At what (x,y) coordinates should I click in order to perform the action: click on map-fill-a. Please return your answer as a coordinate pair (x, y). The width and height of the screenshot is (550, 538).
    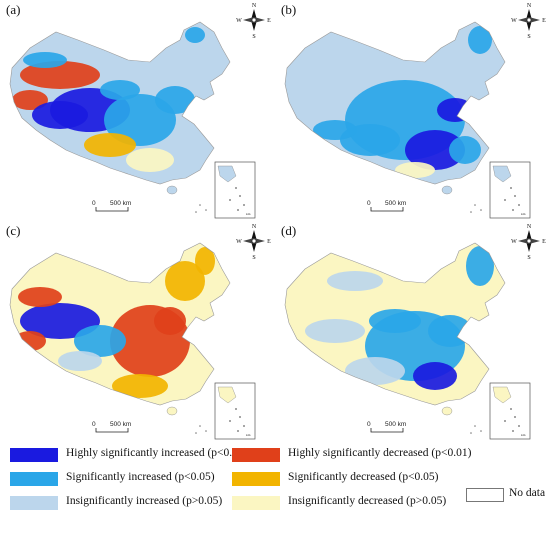
    Looking at the image, I should click on (120, 103).